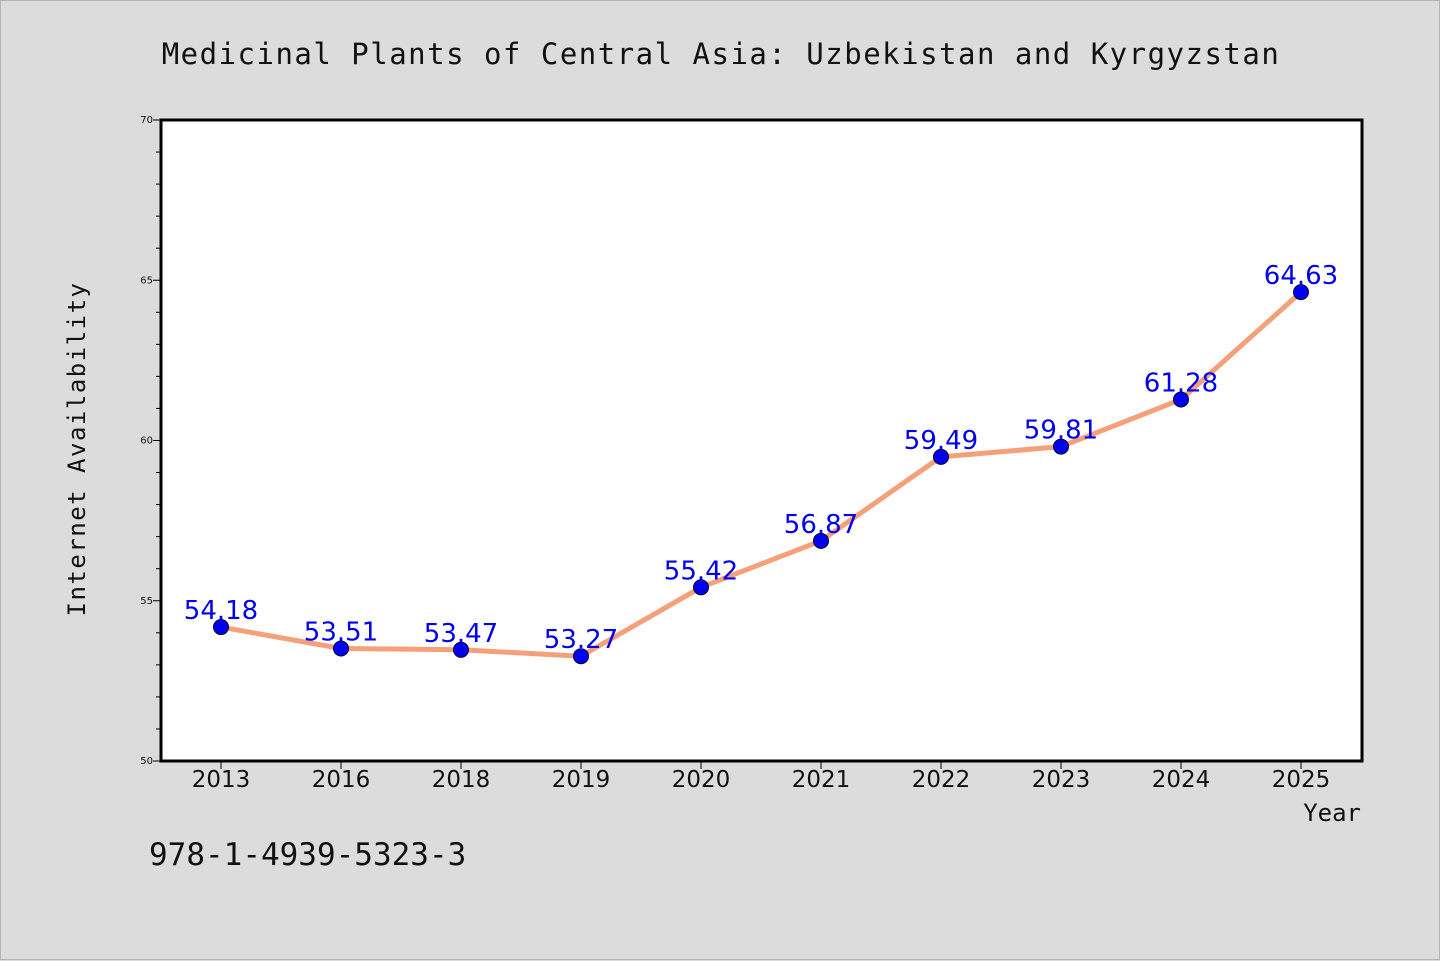 This screenshot has height=961, width=1440. What do you see at coordinates (461, 780) in the screenshot?
I see `x-tick-label: 2018` at bounding box center [461, 780].